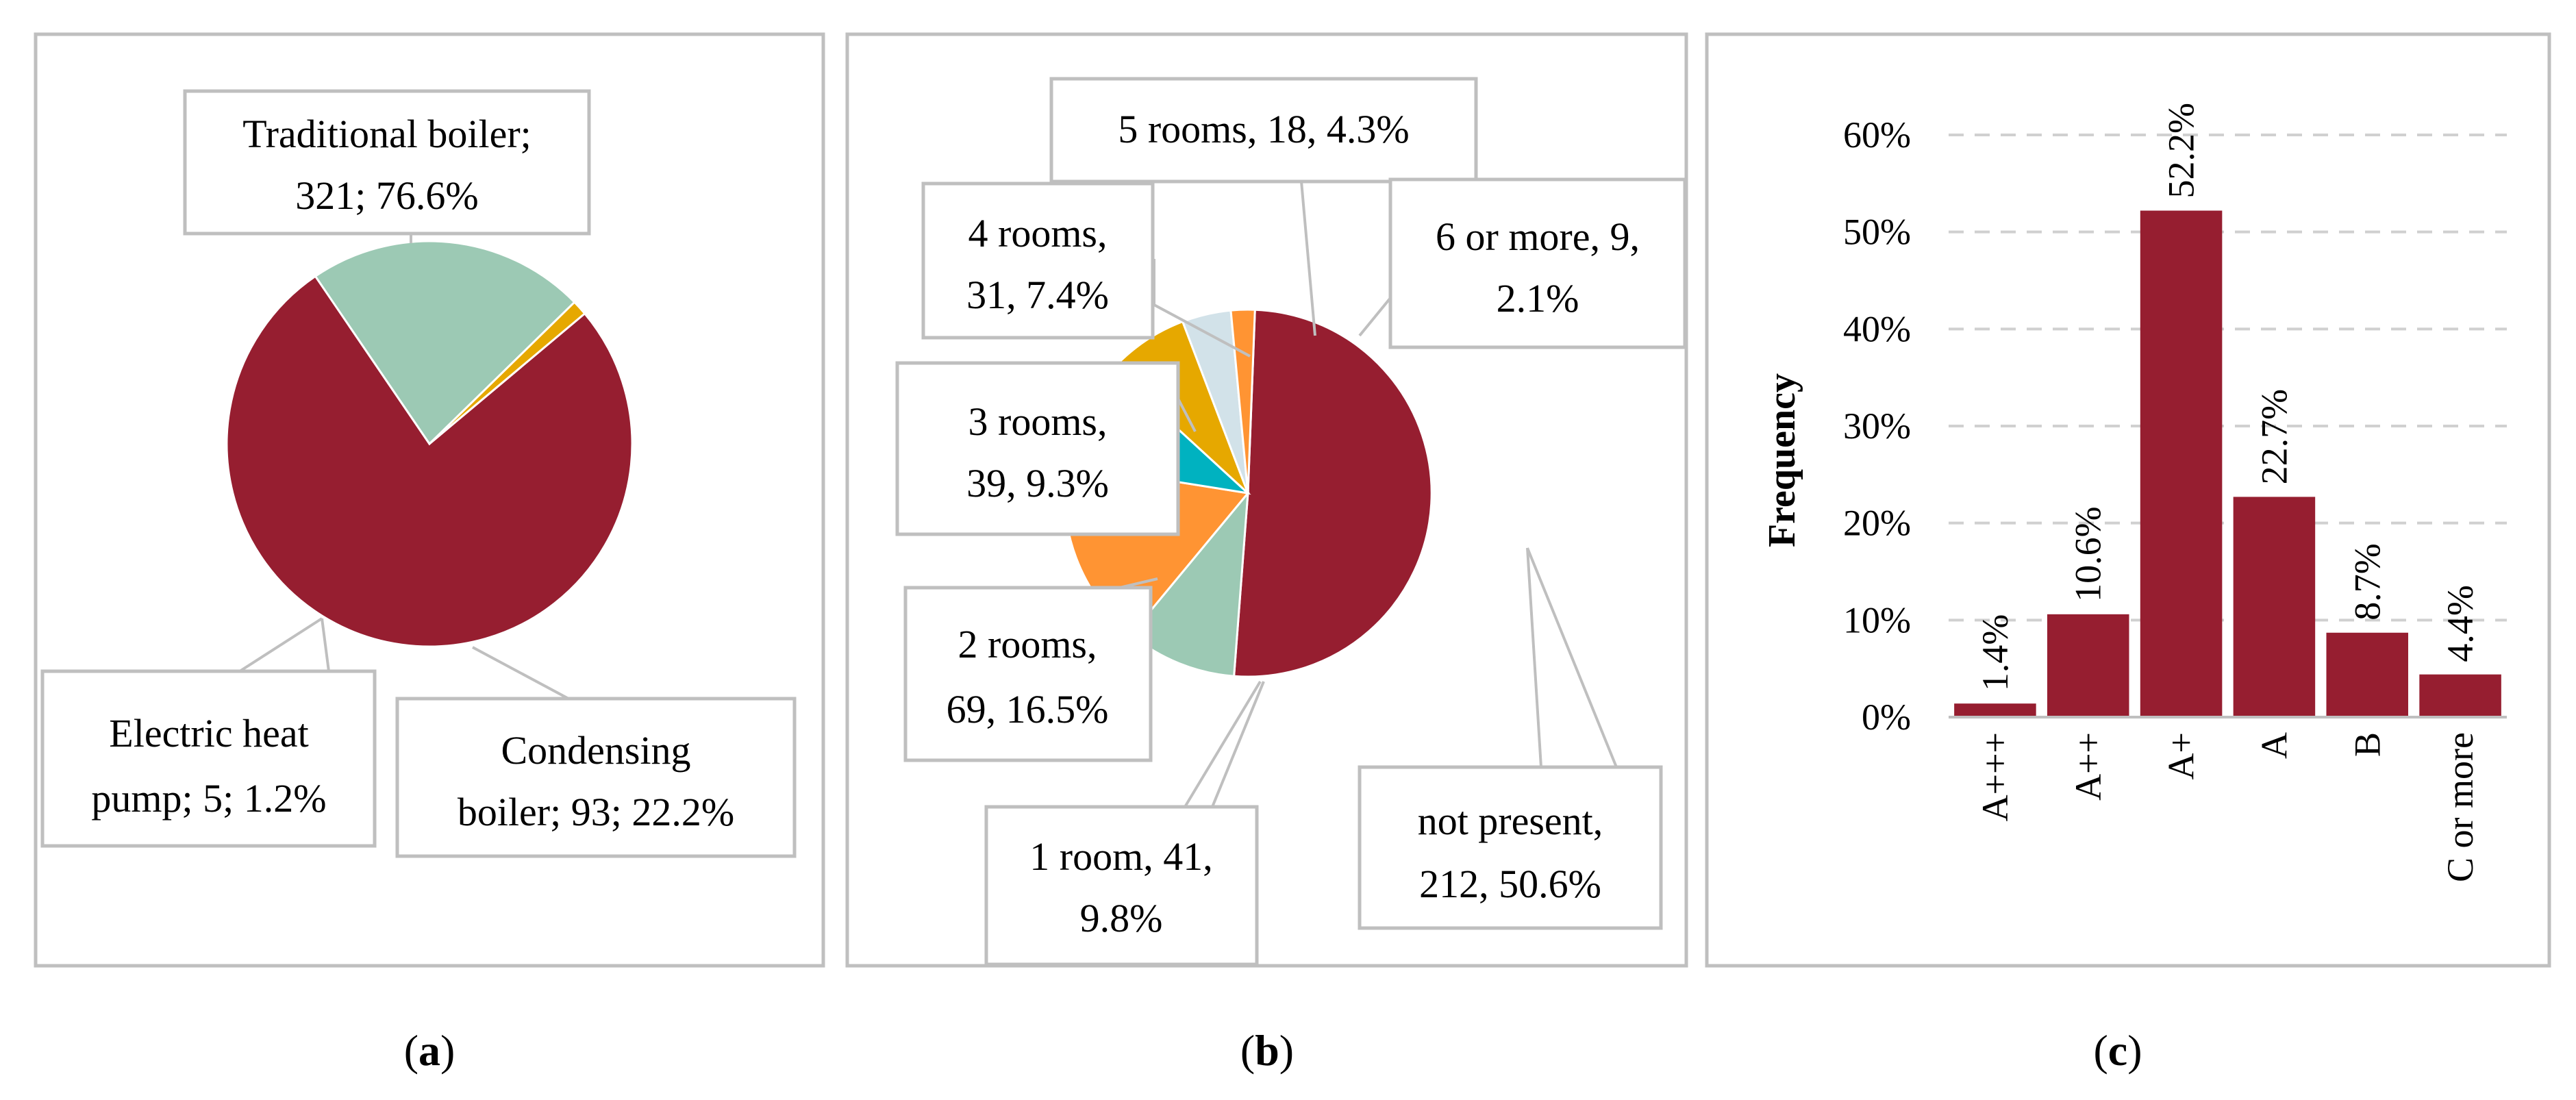 The width and height of the screenshot is (2576, 1100). What do you see at coordinates (1510, 884) in the screenshot?
I see `label-not-present-line2: 212, 50.6%` at bounding box center [1510, 884].